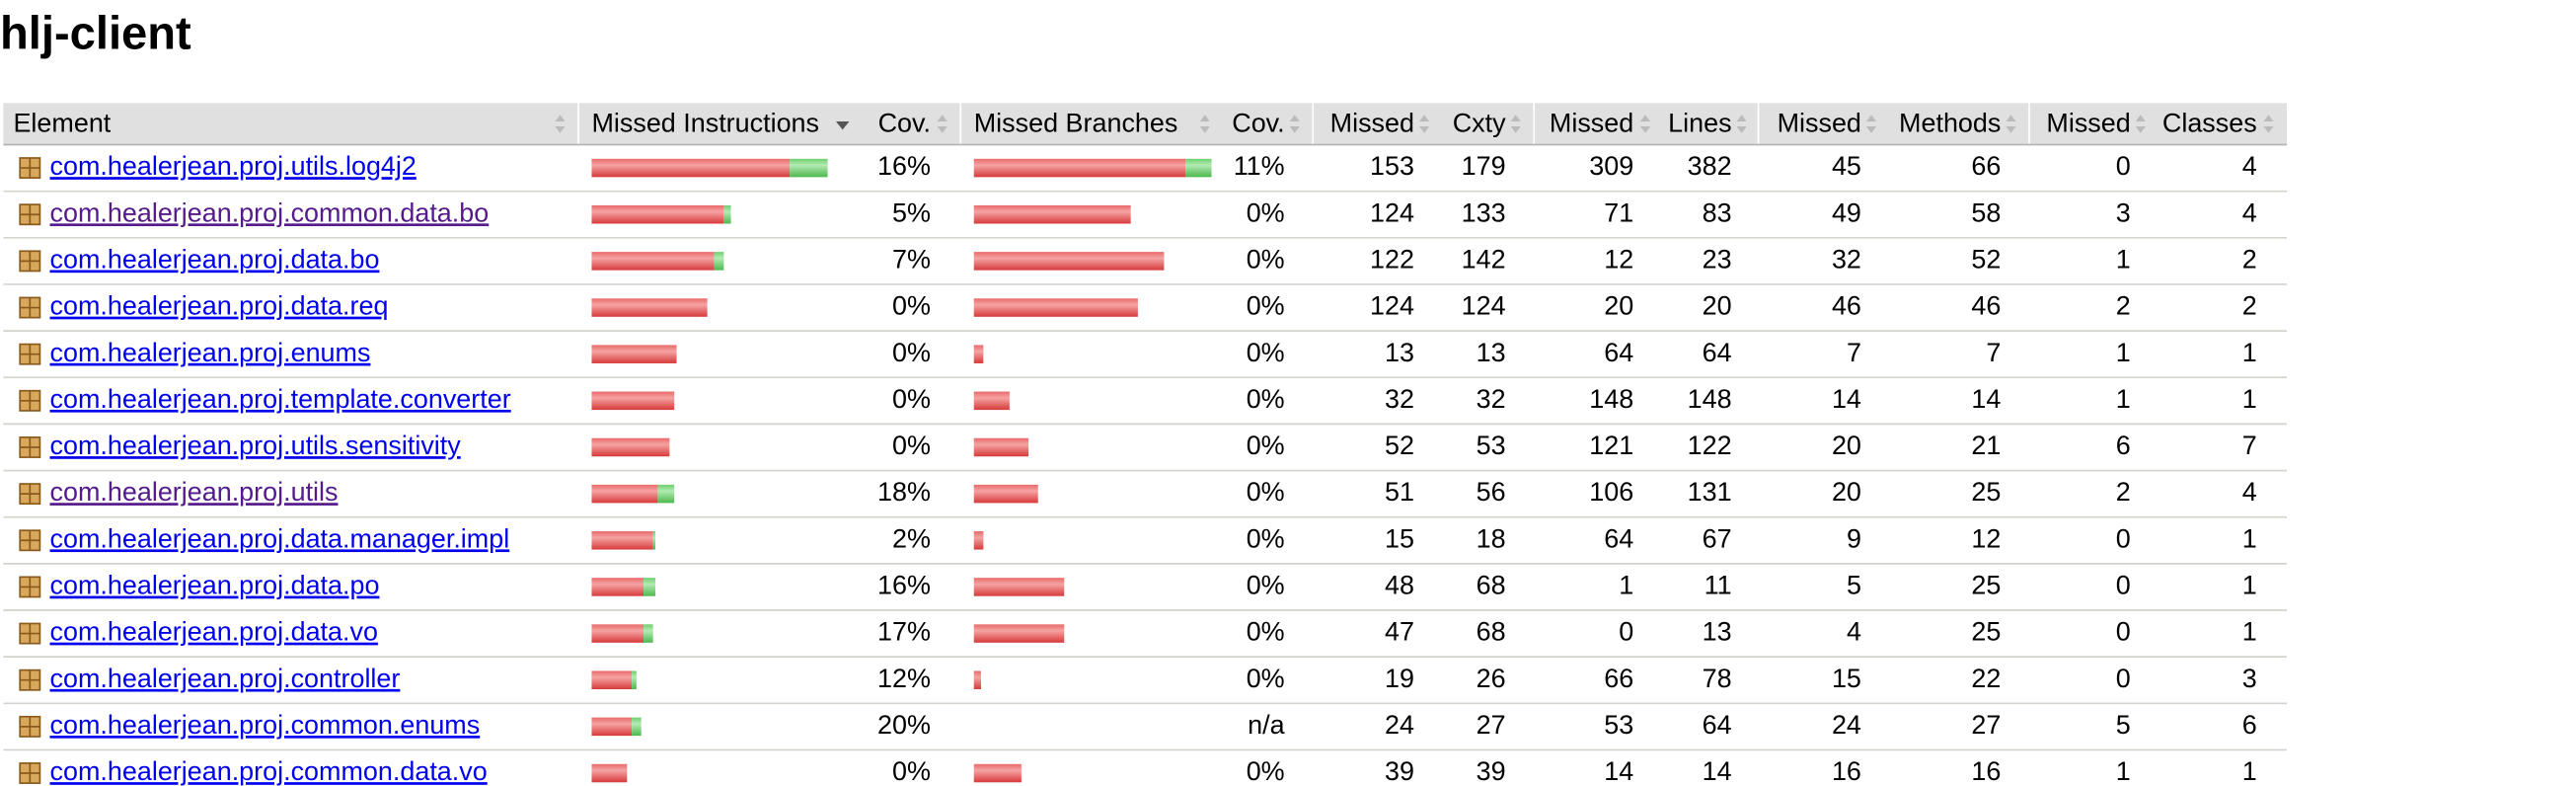 The height and width of the screenshot is (786, 2576). What do you see at coordinates (1986, 399) in the screenshot?
I see `cell: 14` at bounding box center [1986, 399].